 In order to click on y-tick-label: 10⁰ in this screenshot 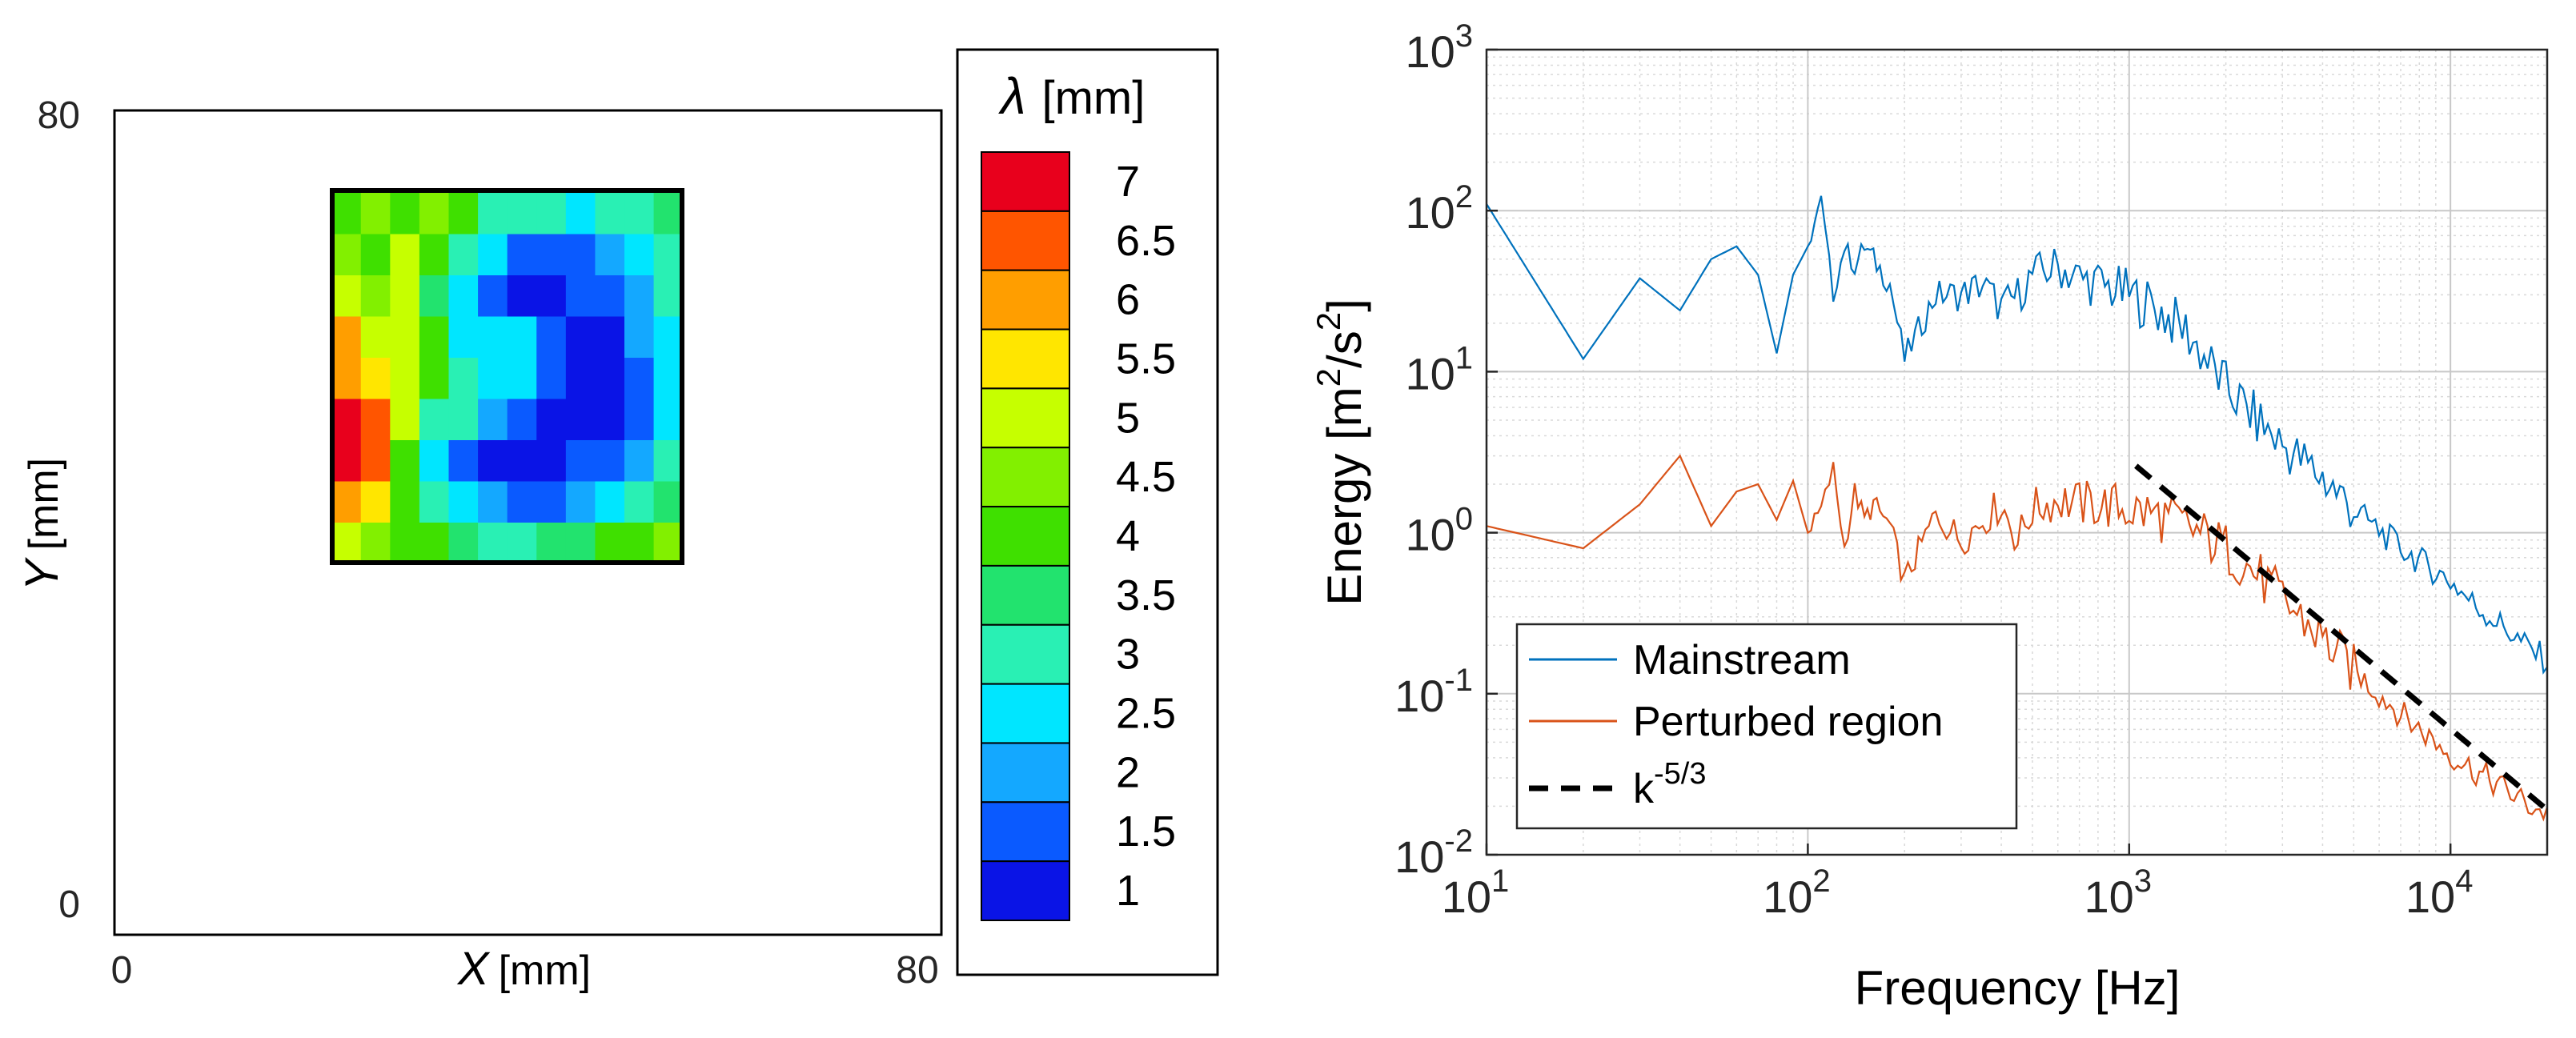, I will do `click(1439, 531)`.